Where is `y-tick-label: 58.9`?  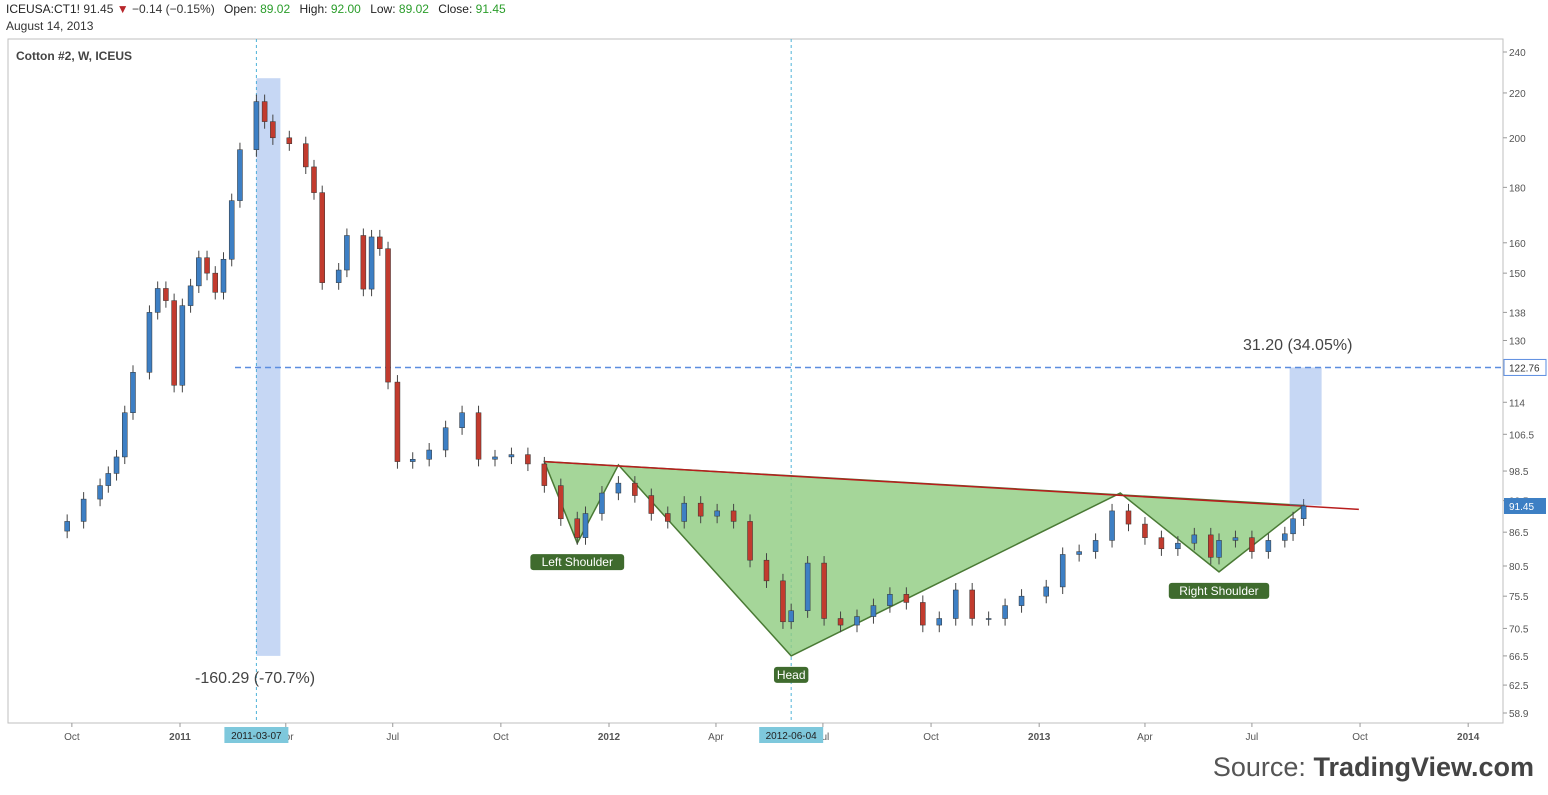
y-tick-label: 58.9 is located at coordinates (1519, 714).